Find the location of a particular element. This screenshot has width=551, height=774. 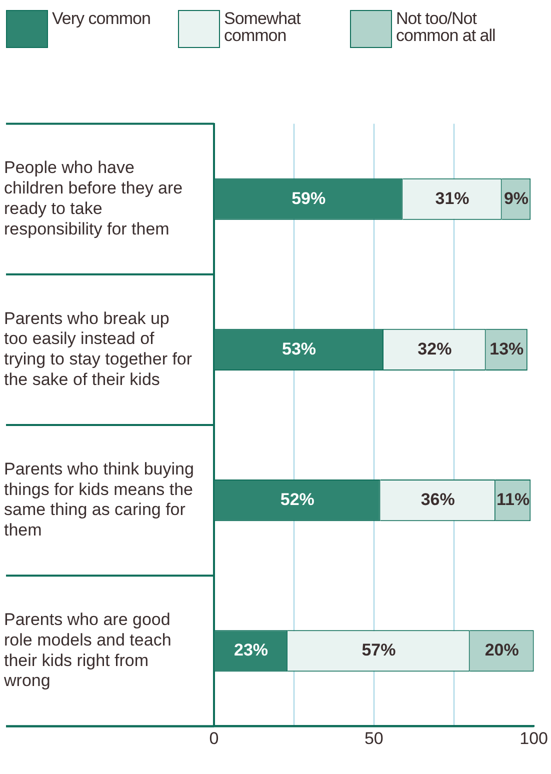

data-label: 11% is located at coordinates (513, 499).